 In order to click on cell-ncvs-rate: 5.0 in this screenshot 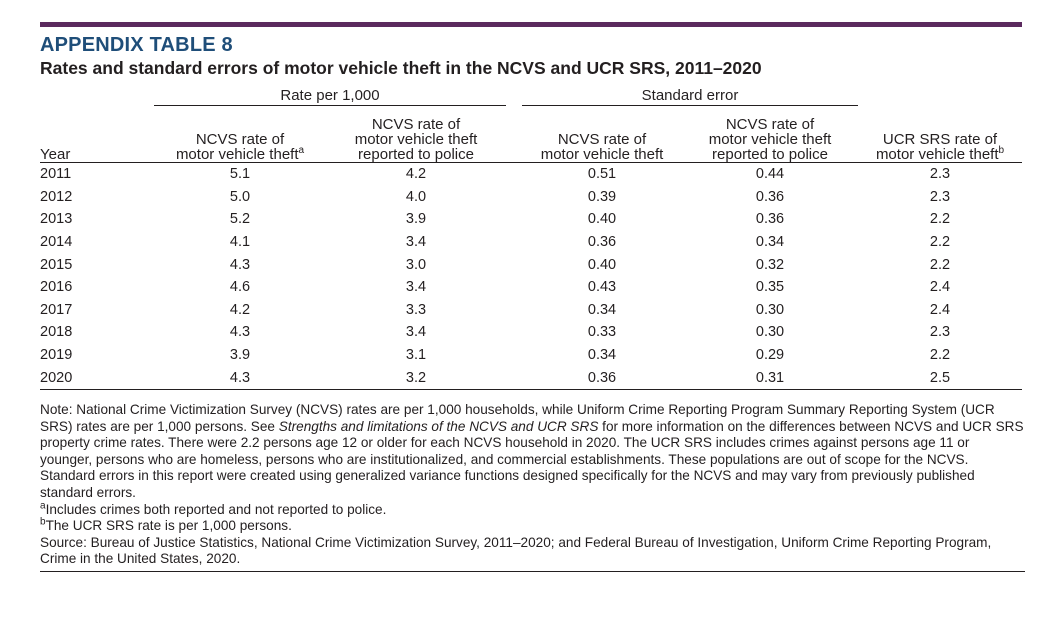, I will do `click(240, 196)`.